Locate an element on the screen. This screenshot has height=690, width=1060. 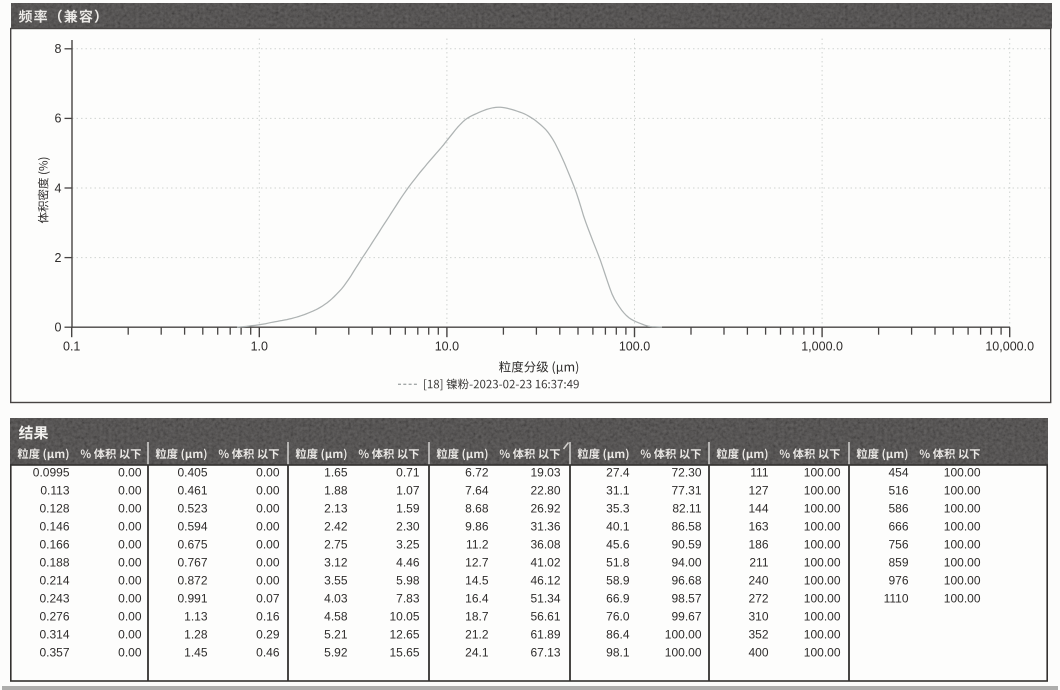
svg-text: 1.07 is located at coordinates (408, 490).